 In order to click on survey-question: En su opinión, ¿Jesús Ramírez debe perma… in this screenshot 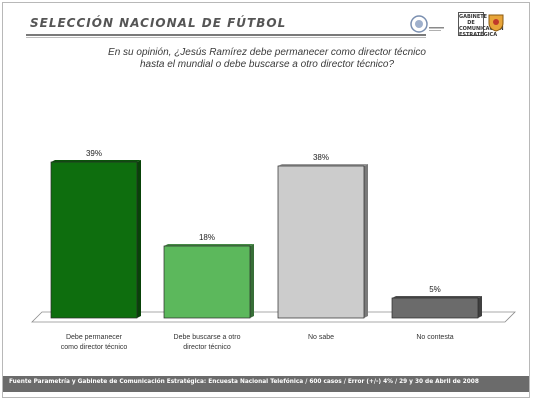, I will do `click(267, 59)`.